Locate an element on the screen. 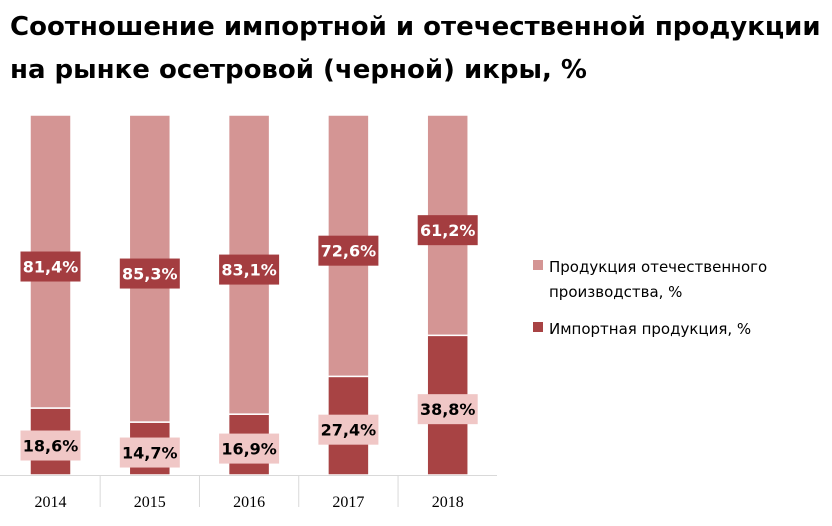  data-label-2014-series-2: 81,4% is located at coordinates (50, 266).